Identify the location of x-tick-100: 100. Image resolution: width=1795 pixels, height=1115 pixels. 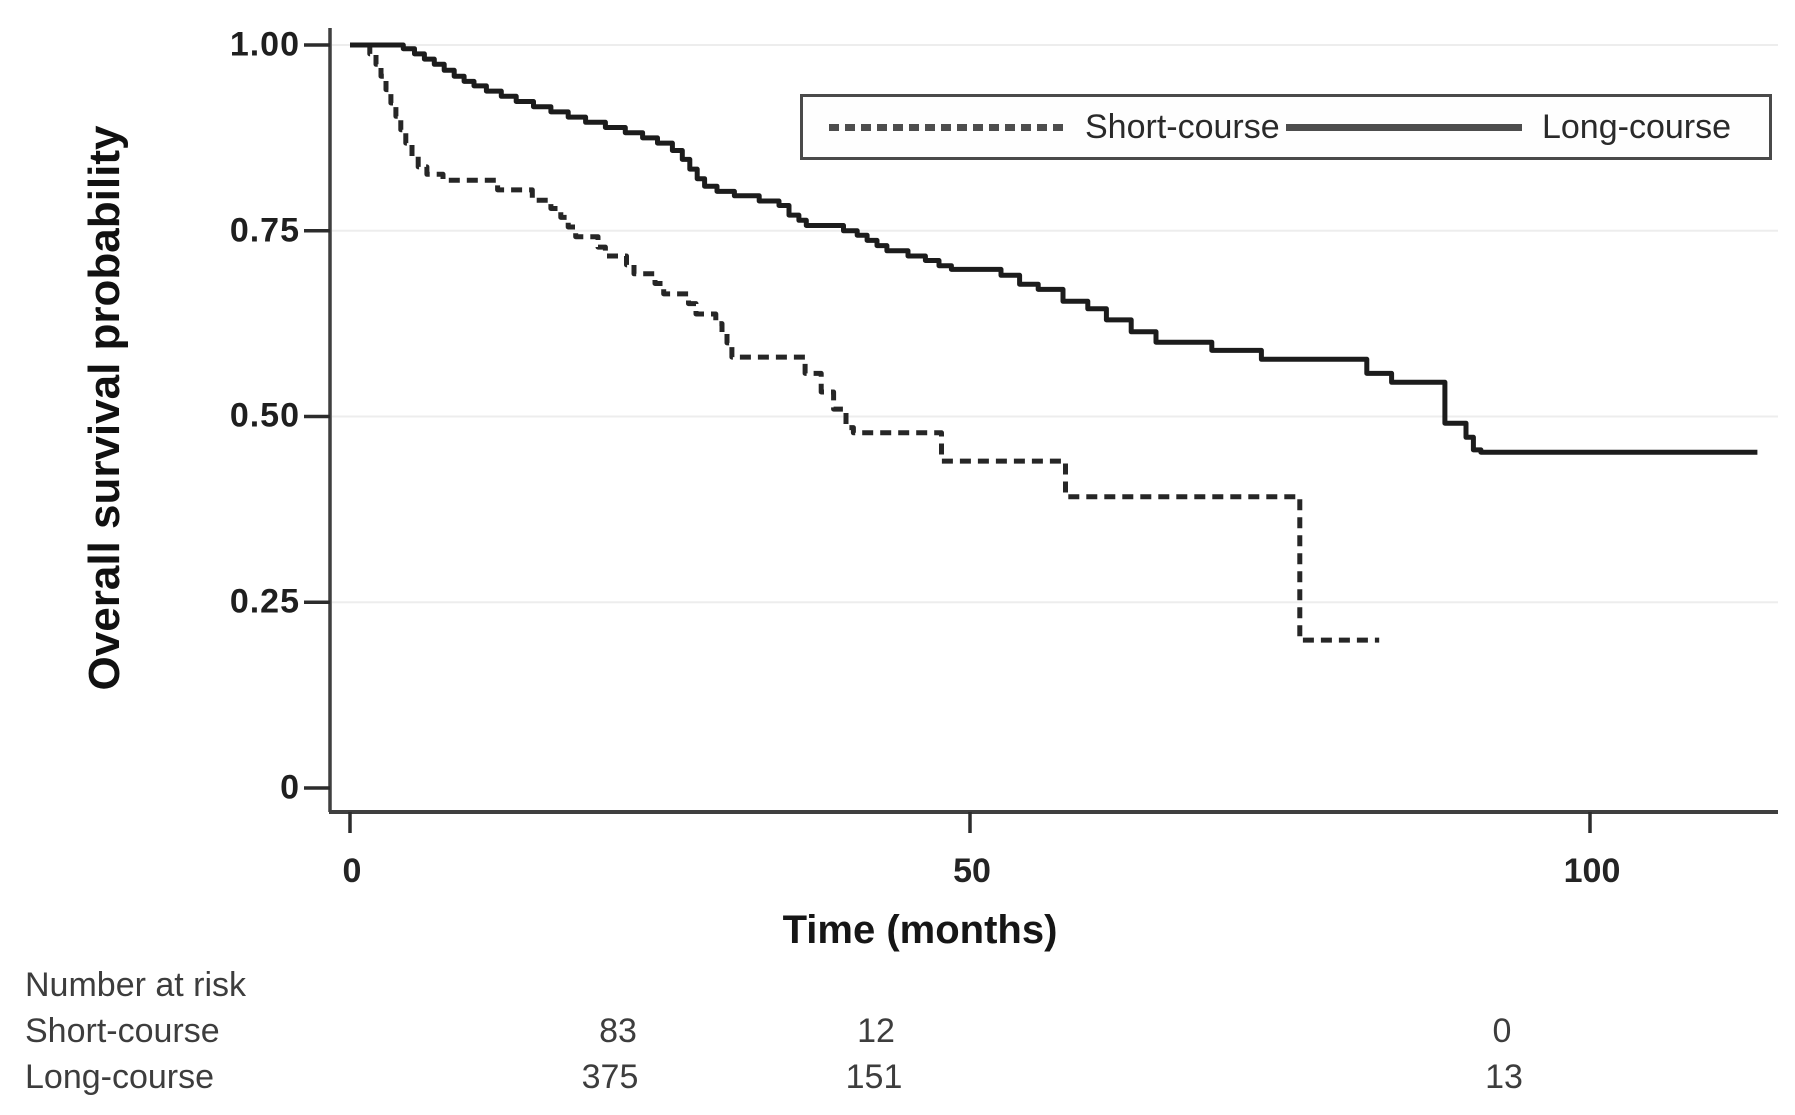
(1592, 871).